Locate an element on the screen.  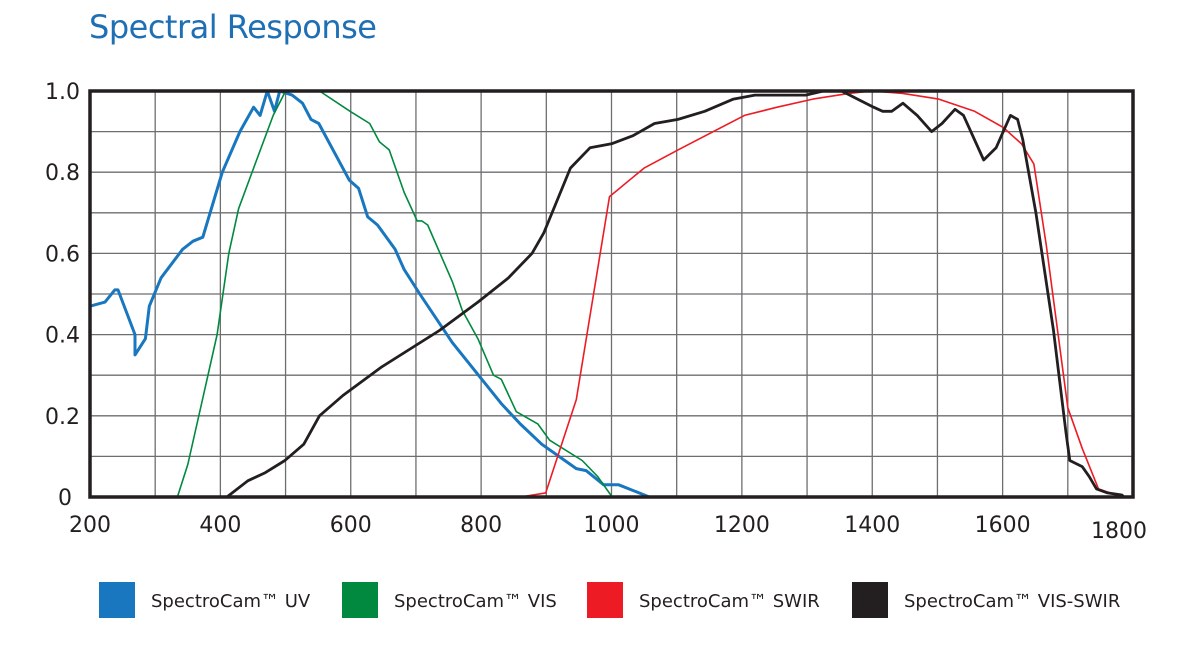
chart-title: Spectral Response is located at coordinates (233, 27).